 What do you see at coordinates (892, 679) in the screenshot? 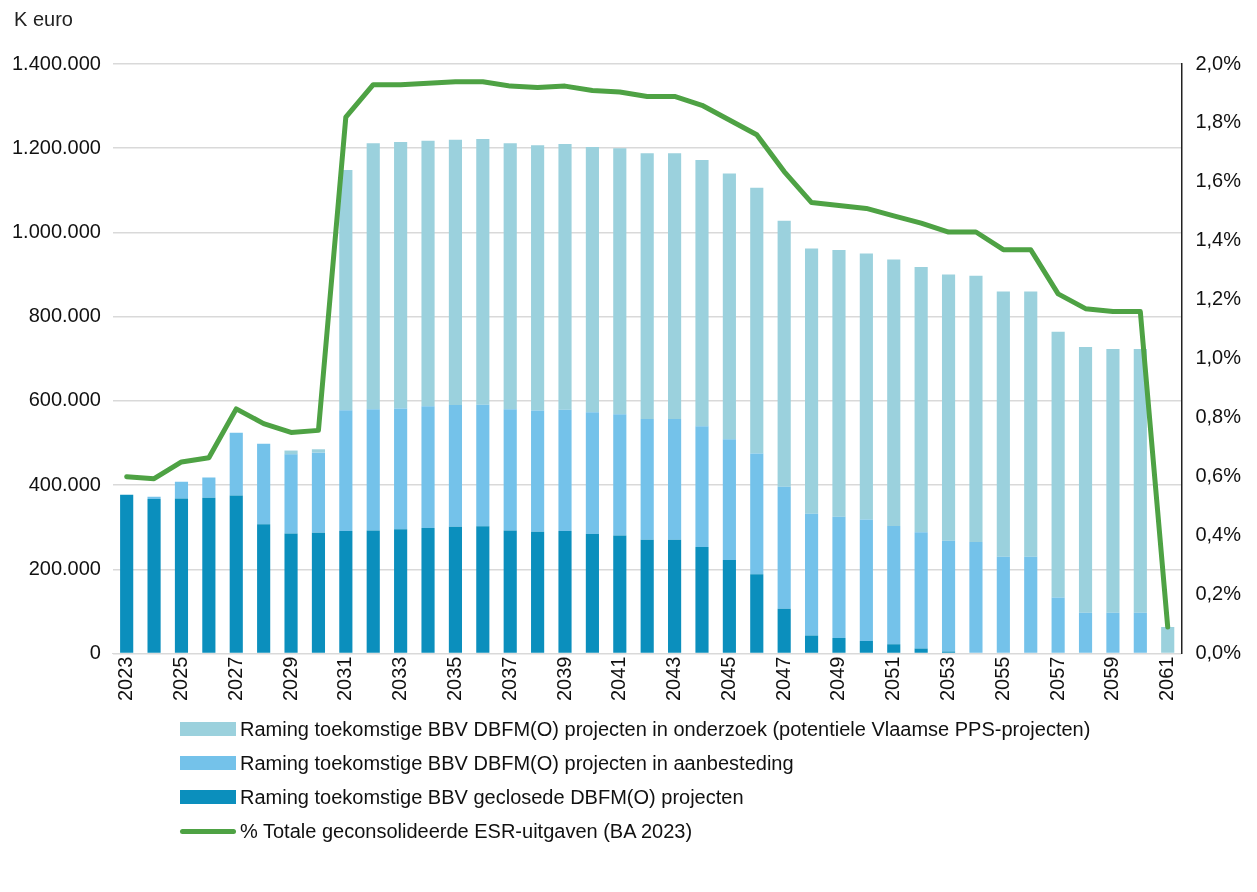
I see `x-tick-label: 2051` at bounding box center [892, 679].